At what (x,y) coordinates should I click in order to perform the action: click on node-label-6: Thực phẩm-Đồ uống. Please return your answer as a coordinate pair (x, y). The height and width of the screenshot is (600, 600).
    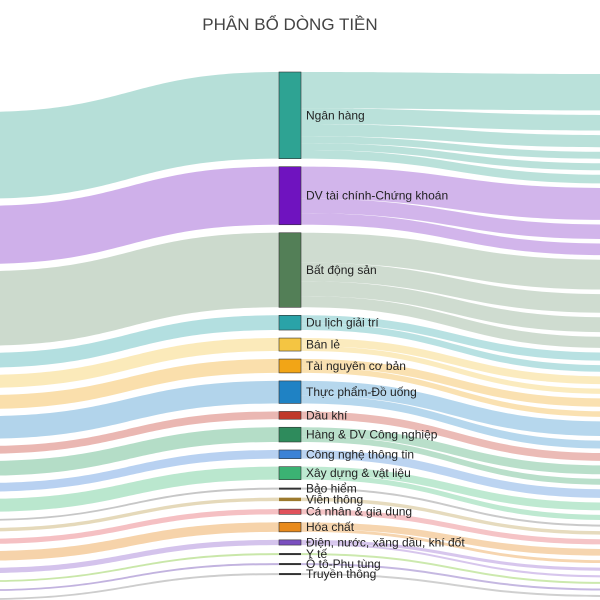
    Looking at the image, I should click on (361, 392).